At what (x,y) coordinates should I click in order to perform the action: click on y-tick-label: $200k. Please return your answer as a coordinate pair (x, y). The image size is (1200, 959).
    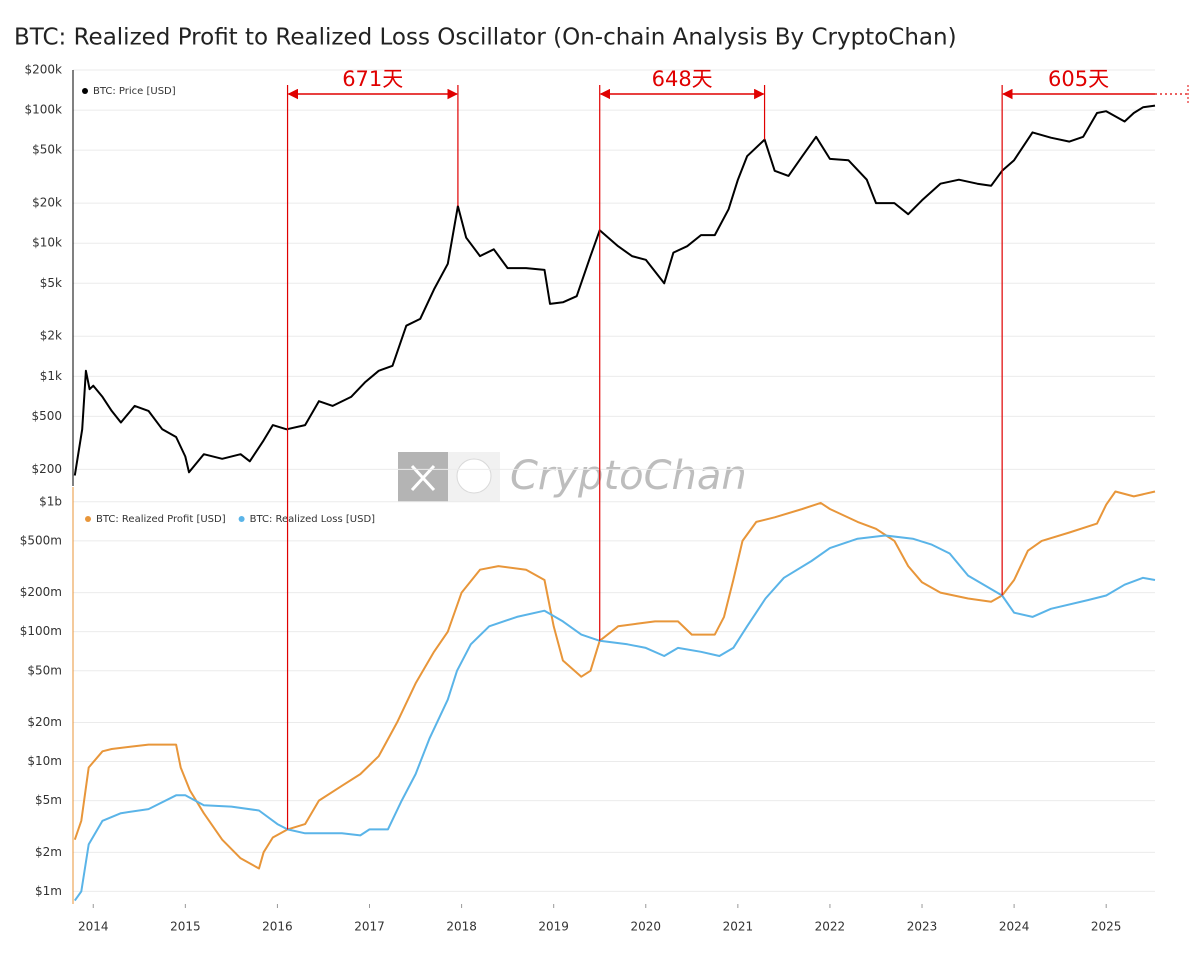
    Looking at the image, I should click on (44, 70).